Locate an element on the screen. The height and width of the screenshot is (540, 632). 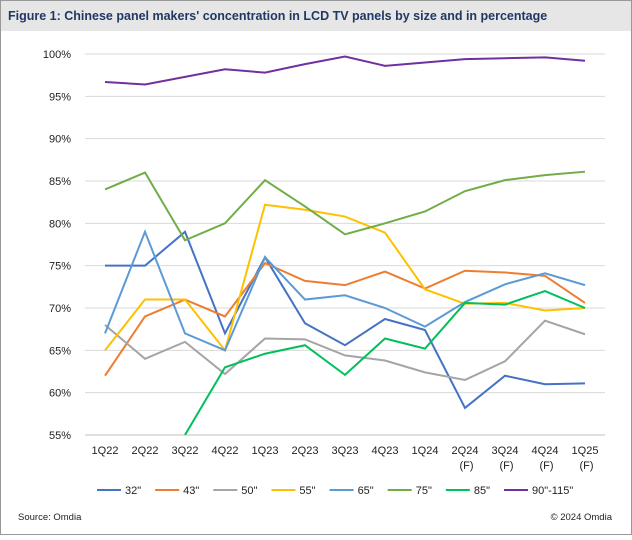
x-tick-label: 4Q24 (F) is located at coordinates (545, 458).